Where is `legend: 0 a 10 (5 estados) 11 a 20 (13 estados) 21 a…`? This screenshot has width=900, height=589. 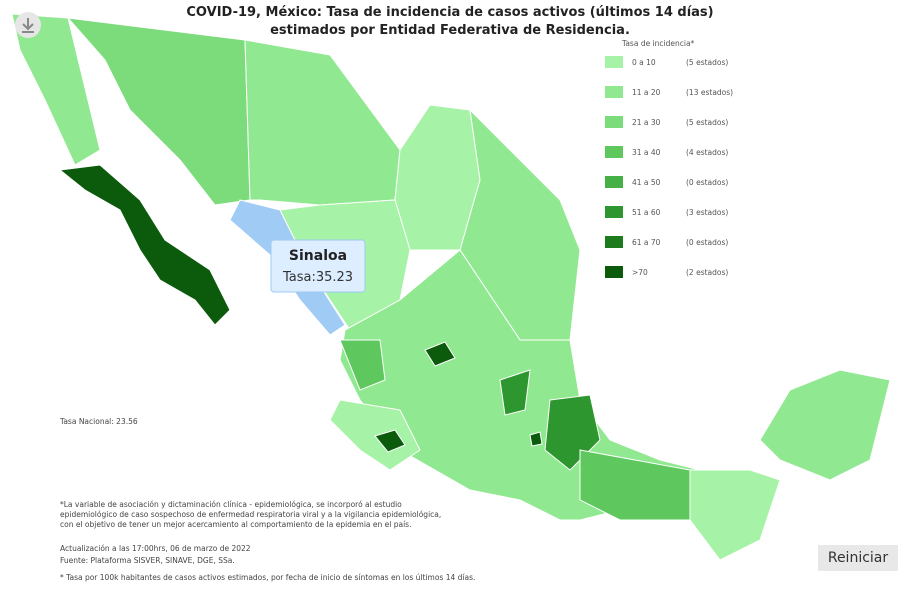
legend: 0 a 10 (5 estados) 11 a 20 (13 estados) 21 a… is located at coordinates (669, 167).